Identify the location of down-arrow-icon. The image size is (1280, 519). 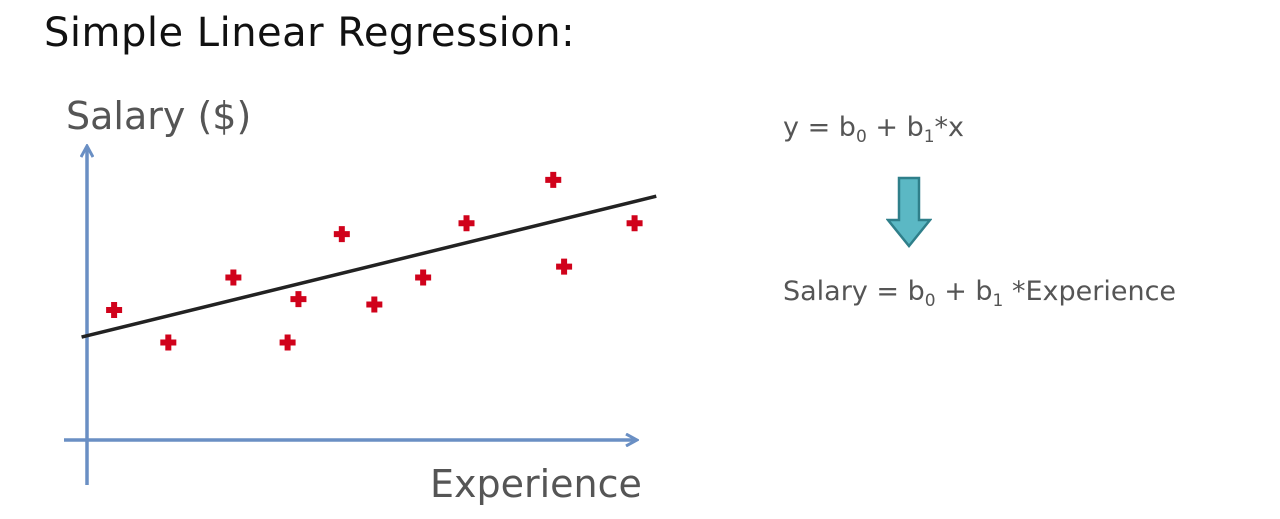
(909, 212).